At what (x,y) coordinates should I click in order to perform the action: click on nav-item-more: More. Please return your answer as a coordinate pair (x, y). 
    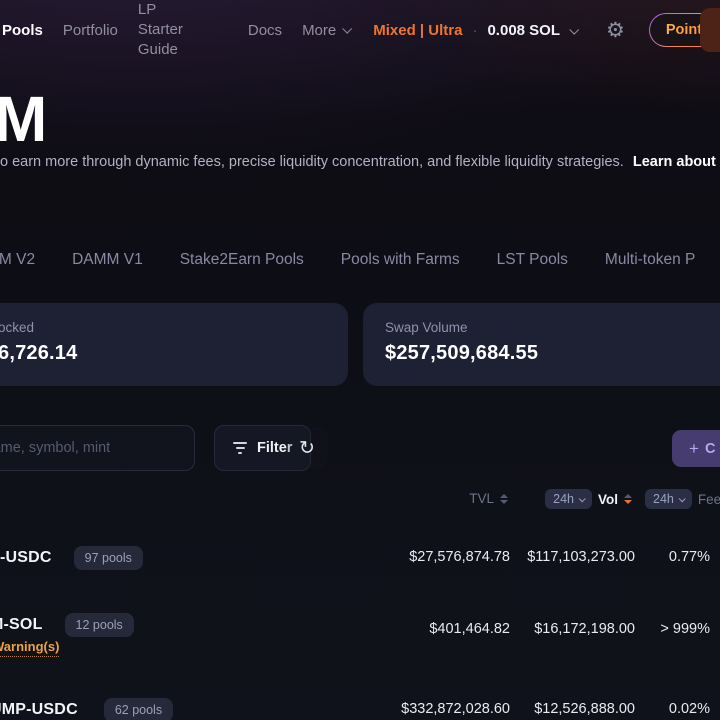
    Looking at the image, I should click on (327, 30).